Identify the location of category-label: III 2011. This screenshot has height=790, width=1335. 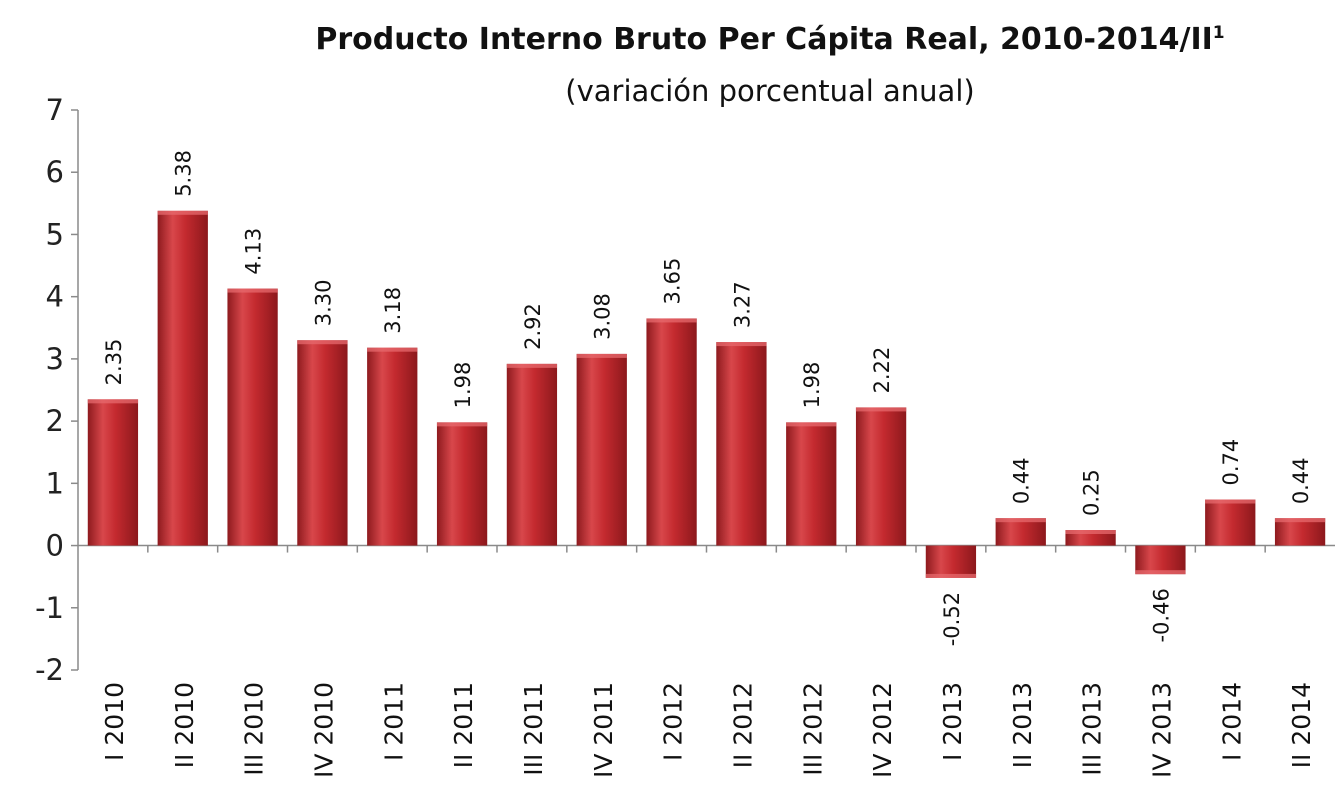
(533, 729).